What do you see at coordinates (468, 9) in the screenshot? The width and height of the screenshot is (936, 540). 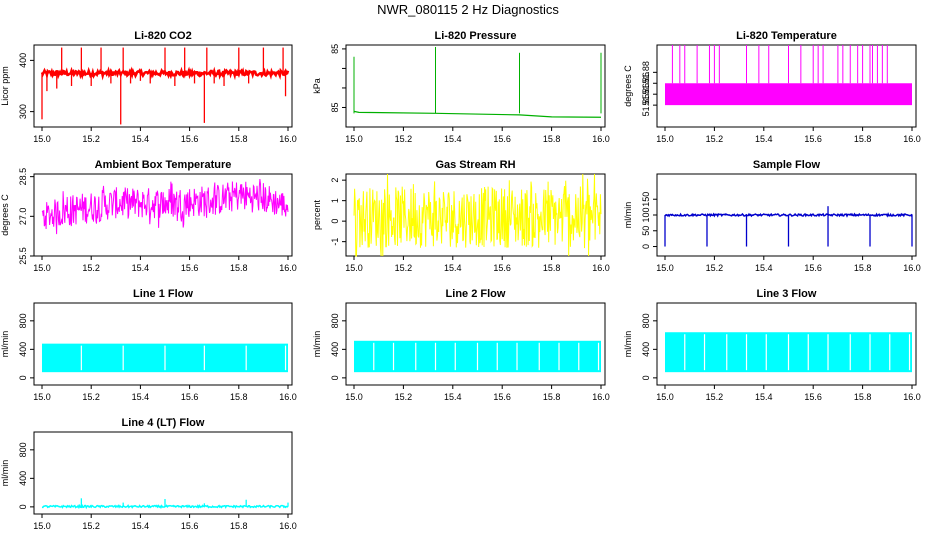 I see `figure-title: NWR_080115 2 Hz Diagnostics` at bounding box center [468, 9].